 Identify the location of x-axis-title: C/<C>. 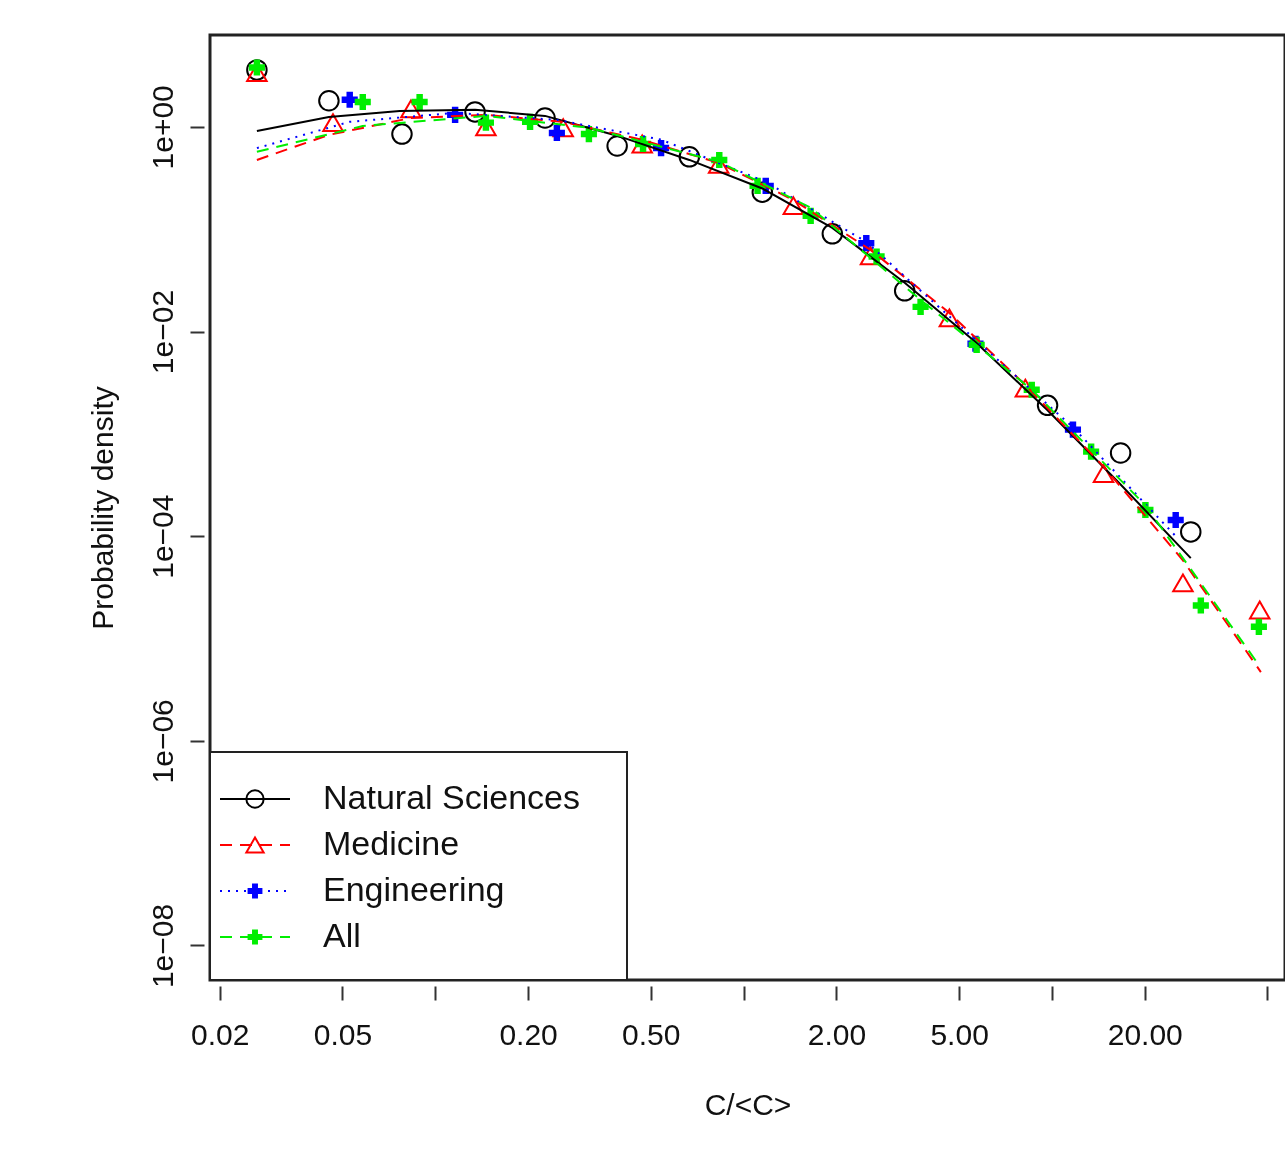
(748, 1104).